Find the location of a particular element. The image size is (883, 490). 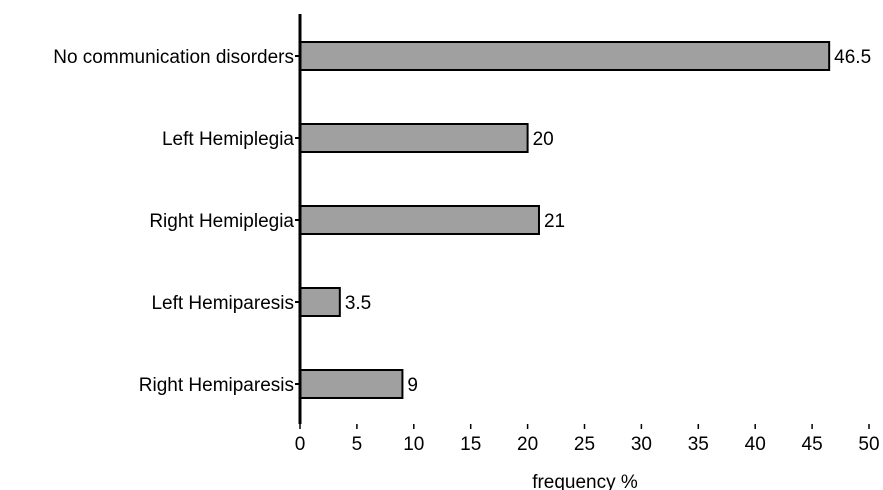

category-label: Right Hemiparesis is located at coordinates (216, 385).